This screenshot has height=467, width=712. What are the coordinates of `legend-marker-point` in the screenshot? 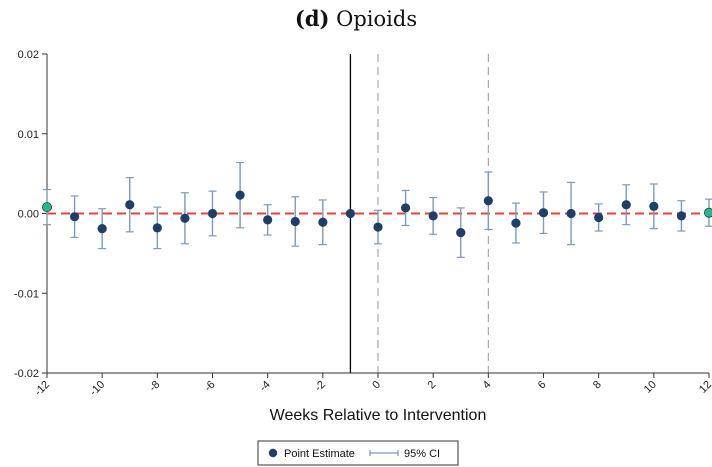 It's located at (273, 453).